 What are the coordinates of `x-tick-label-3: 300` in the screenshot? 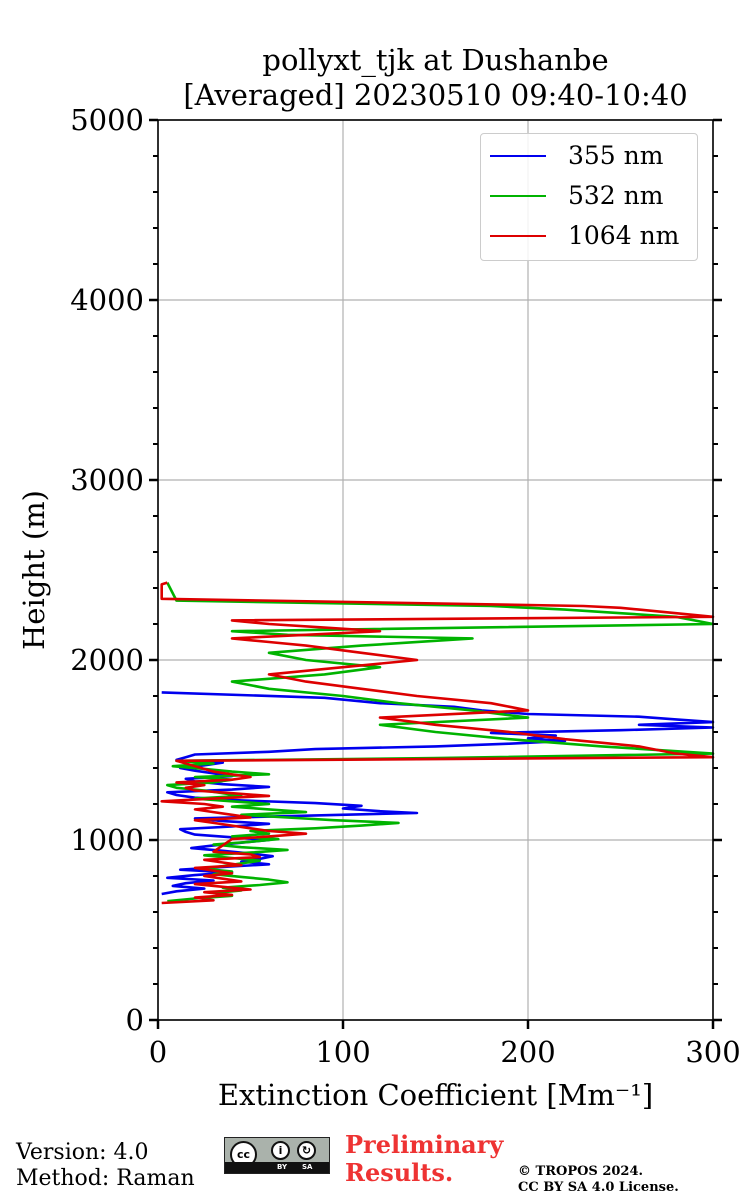 It's located at (712, 1052).